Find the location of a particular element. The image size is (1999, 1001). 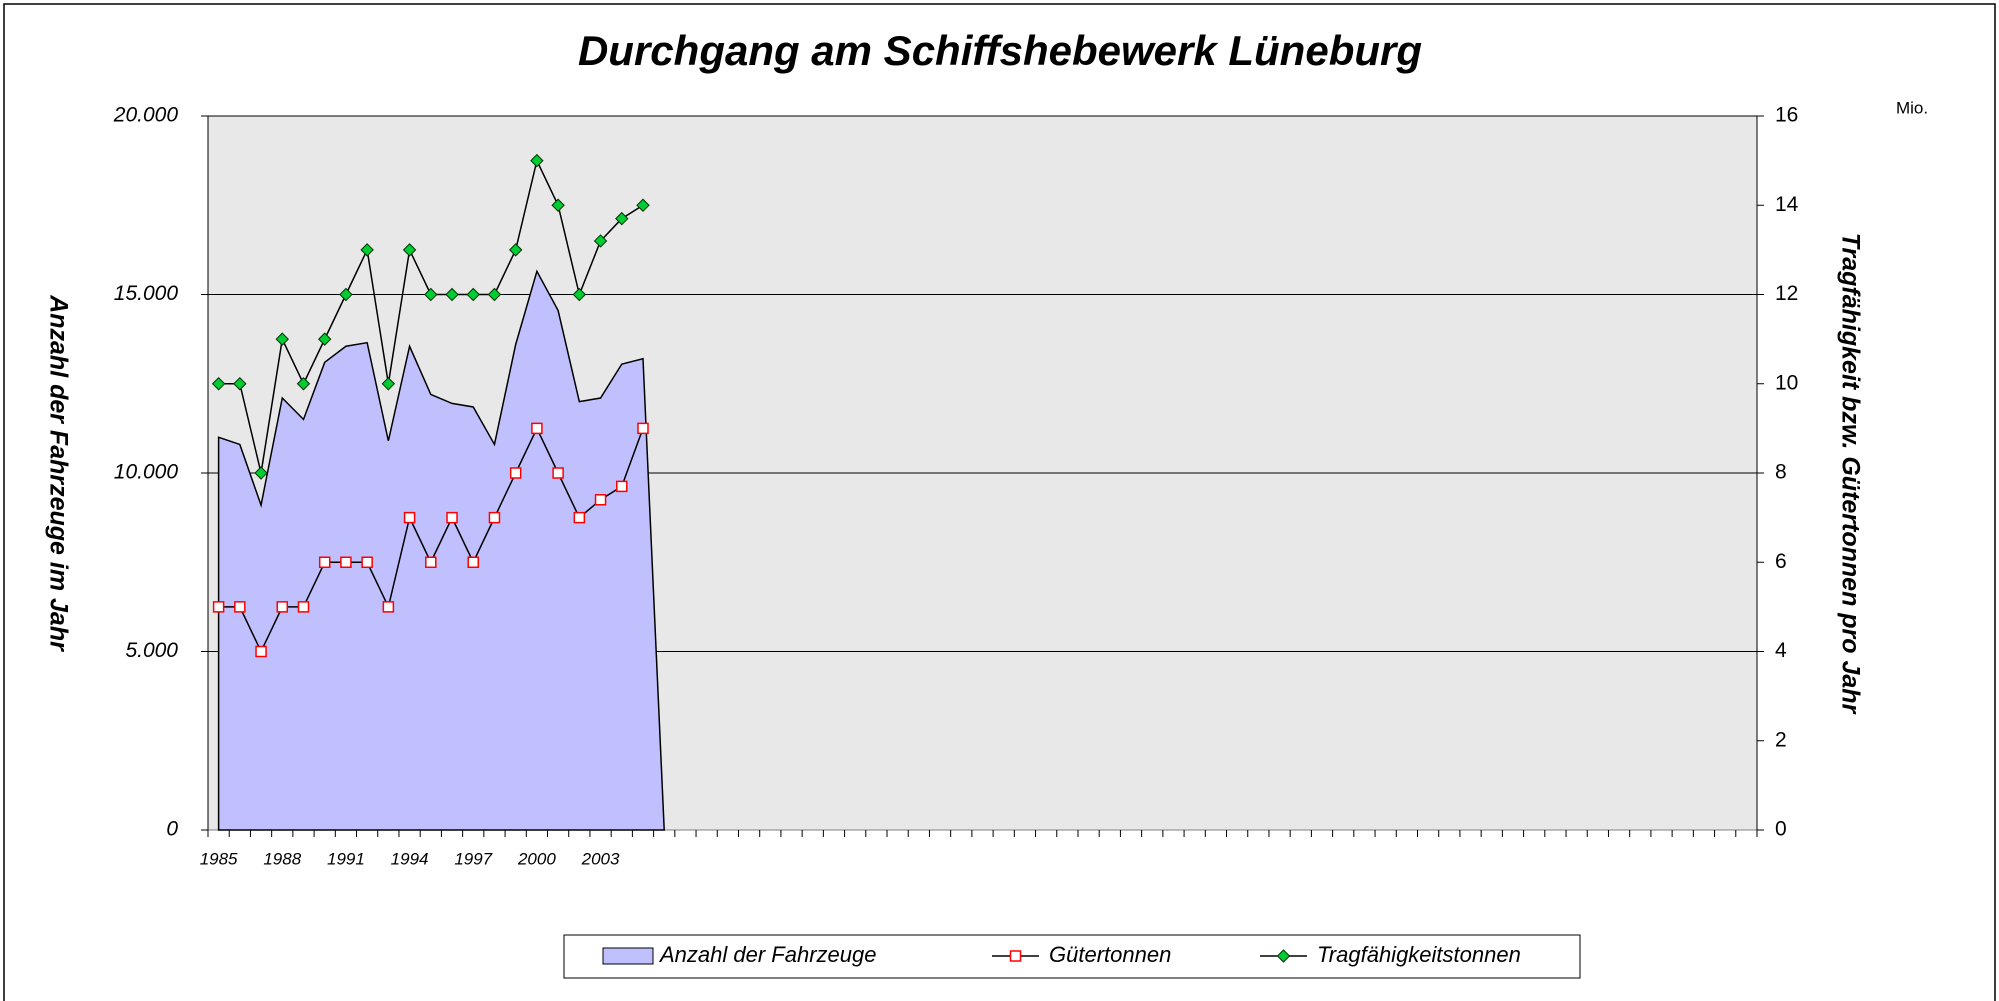

y2-tick-label: 2 is located at coordinates (1781, 739).